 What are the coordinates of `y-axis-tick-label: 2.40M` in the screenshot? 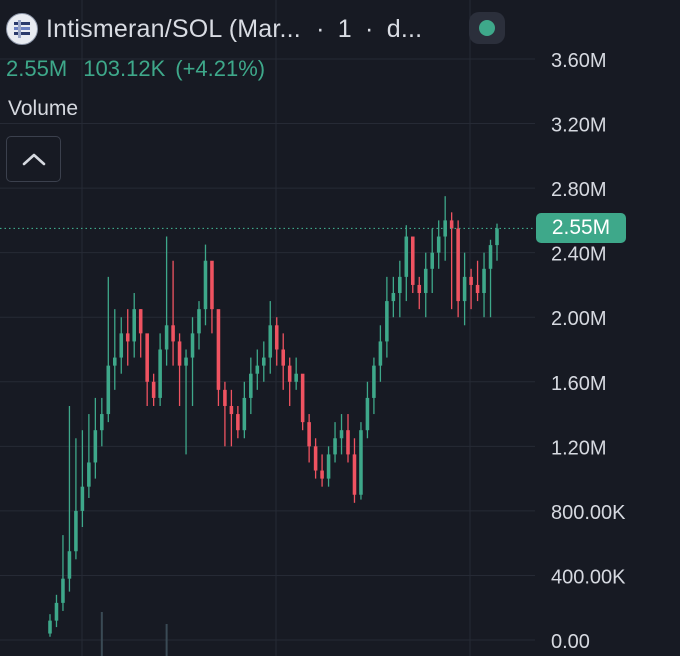 It's located at (579, 255).